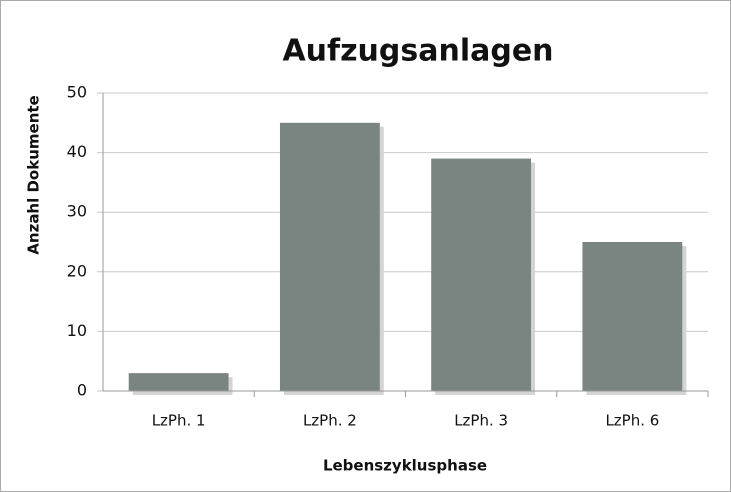  Describe the element at coordinates (34, 174) in the screenshot. I see `y-axis-label: Anzahl Dokumente` at that location.